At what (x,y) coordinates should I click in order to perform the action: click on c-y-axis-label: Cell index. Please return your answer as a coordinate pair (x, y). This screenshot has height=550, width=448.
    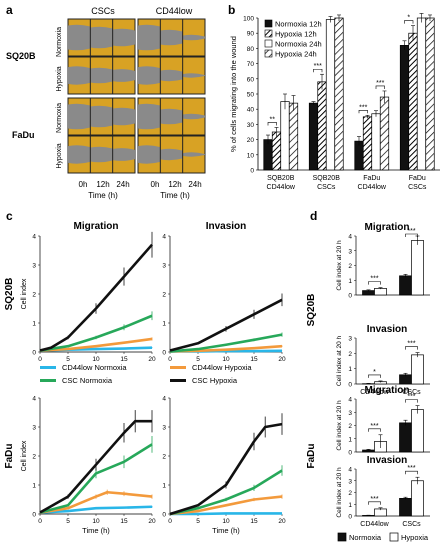
    Looking at the image, I should click on (24, 455).